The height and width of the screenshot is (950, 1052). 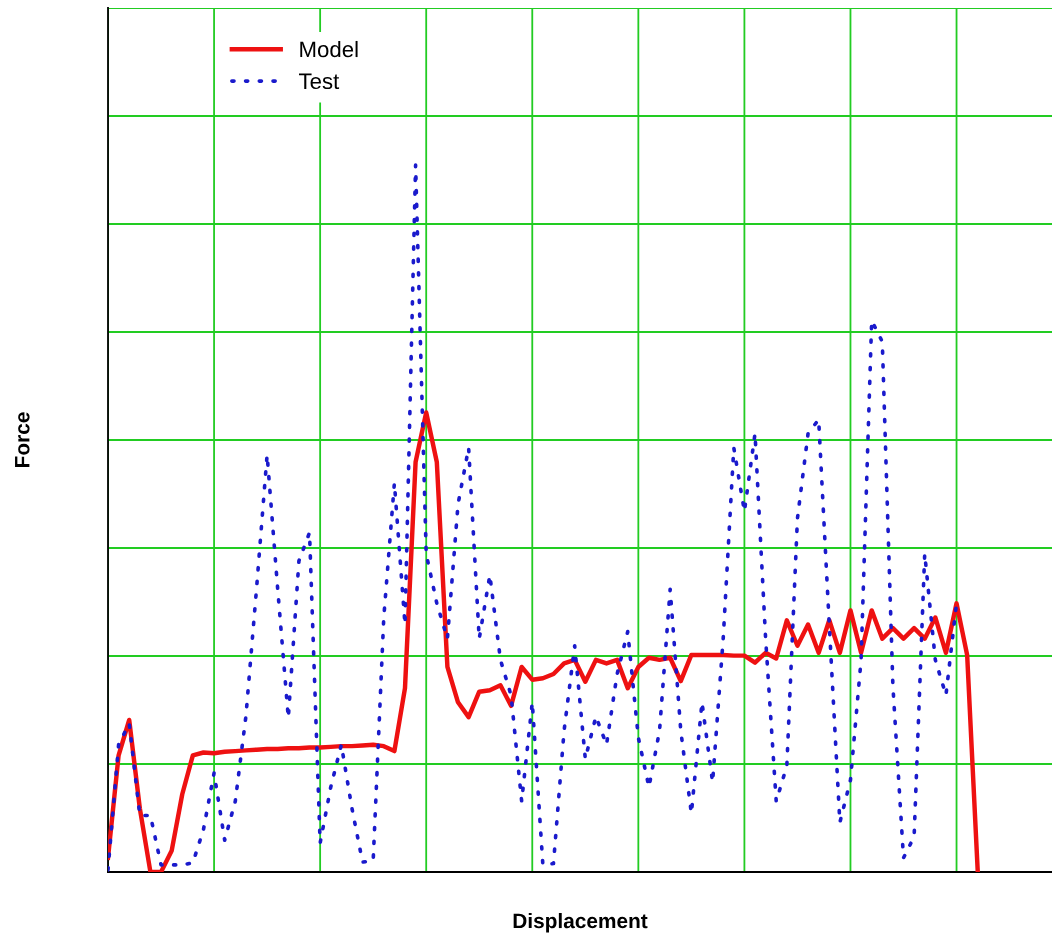 I want to click on legend-label: Test, so click(x=319, y=81).